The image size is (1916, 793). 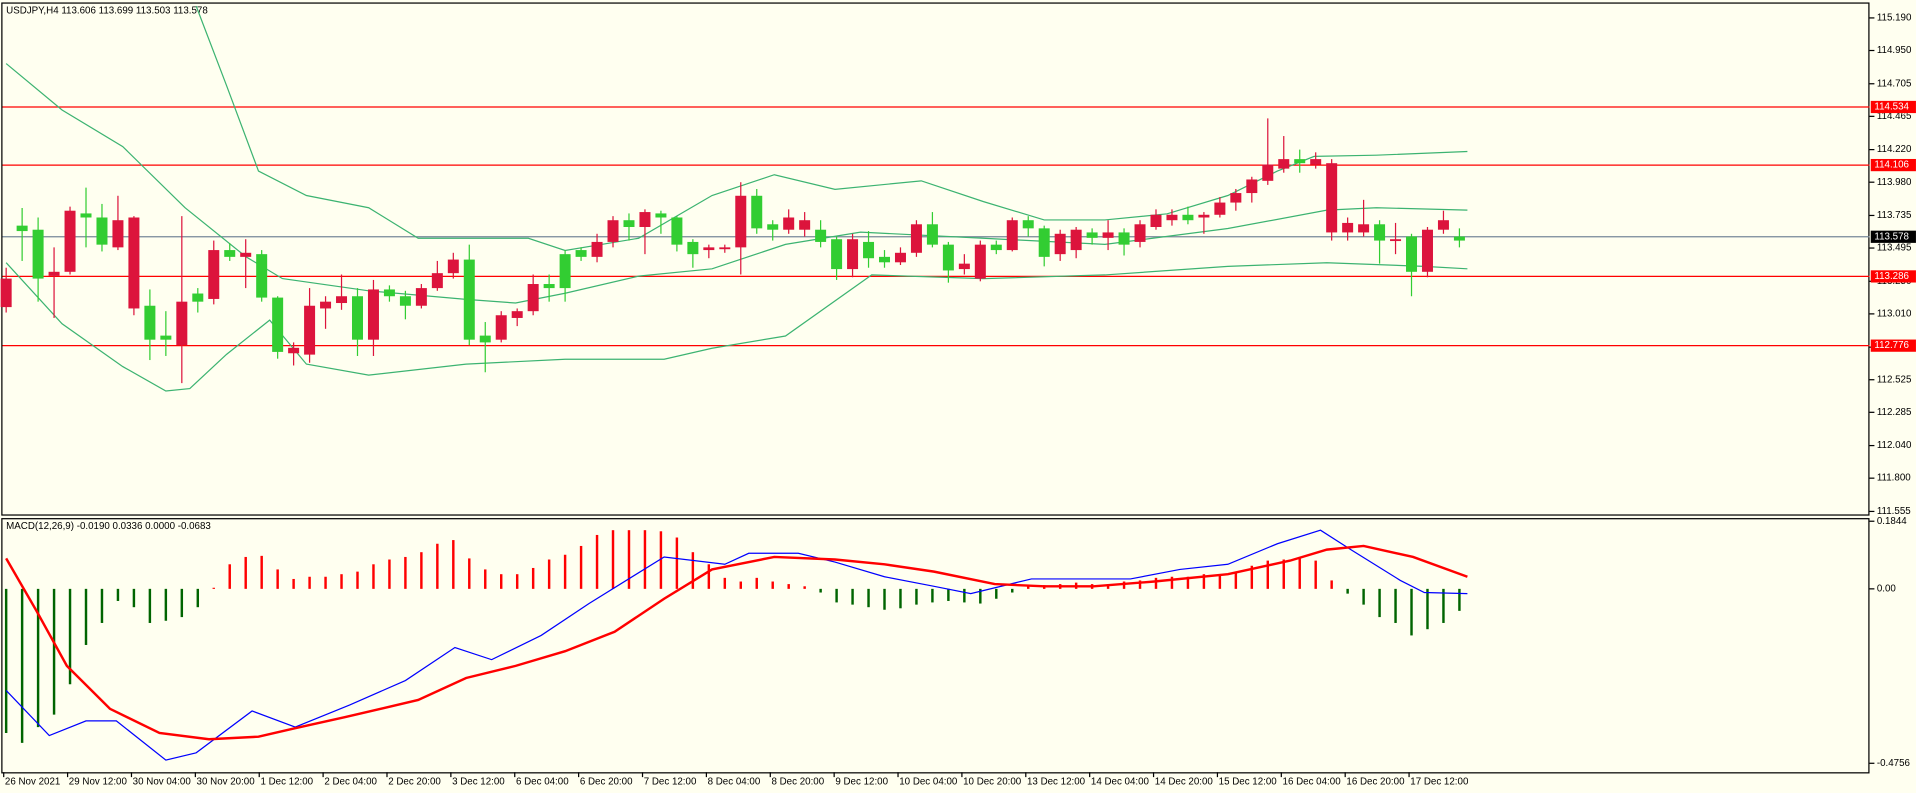 I want to click on last-price-label: 113.578, so click(x=1891, y=236).